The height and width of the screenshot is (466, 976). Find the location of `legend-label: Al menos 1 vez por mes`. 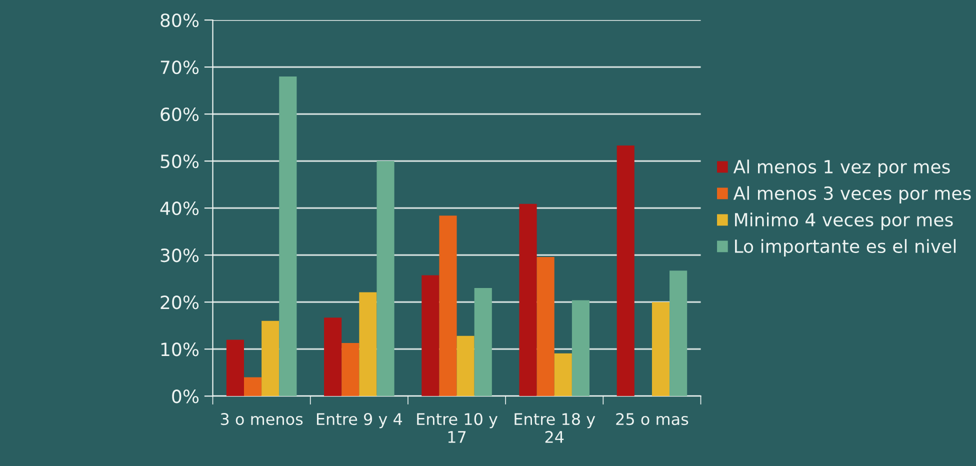

legend-label: Al menos 1 vez por mes is located at coordinates (841, 169).